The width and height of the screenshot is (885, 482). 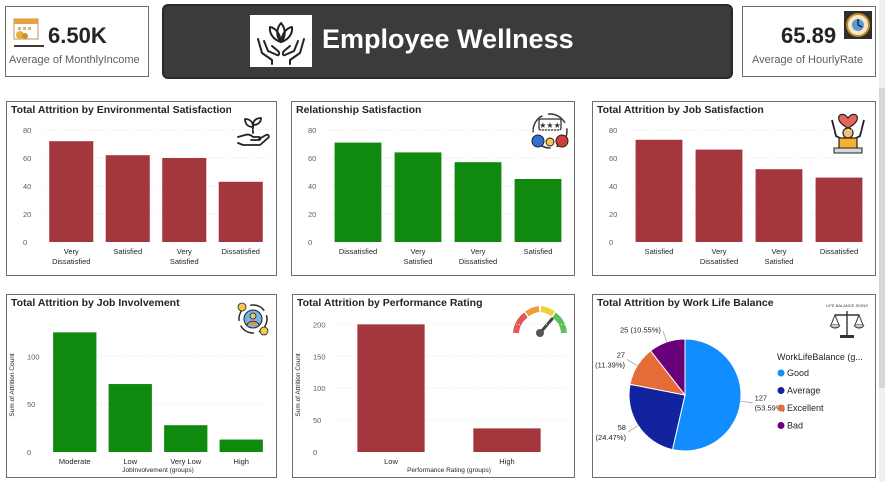 What do you see at coordinates (319, 324) in the screenshot?
I see `y-tick-label: 200` at bounding box center [319, 324].